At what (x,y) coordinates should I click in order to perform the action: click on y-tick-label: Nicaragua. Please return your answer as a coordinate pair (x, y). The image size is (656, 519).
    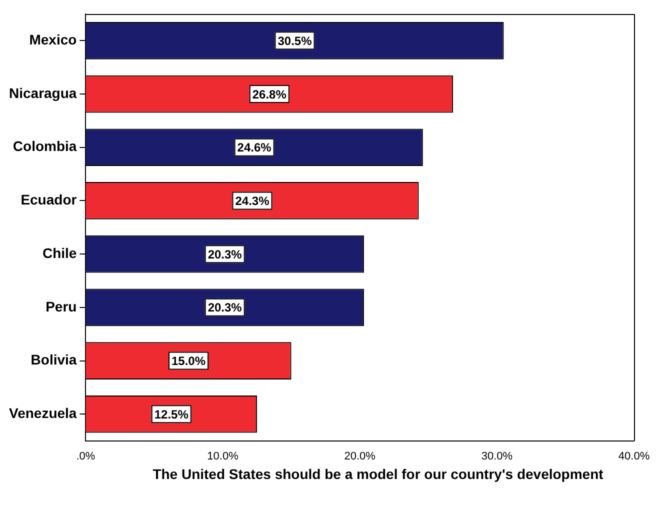
    Looking at the image, I should click on (43, 92).